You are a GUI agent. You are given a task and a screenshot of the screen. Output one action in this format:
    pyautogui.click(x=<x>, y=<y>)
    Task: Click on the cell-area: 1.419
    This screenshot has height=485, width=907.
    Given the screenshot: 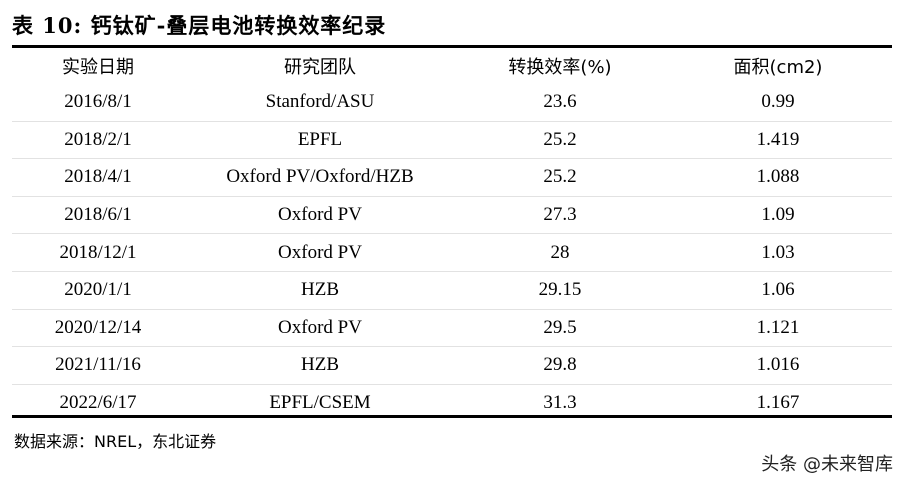 What is the action you would take?
    pyautogui.click(x=778, y=139)
    